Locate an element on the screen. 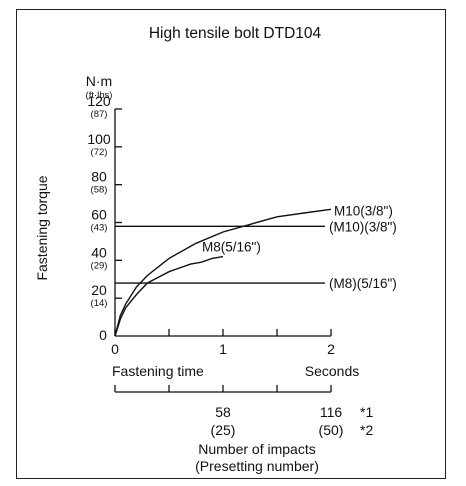 The image size is (466, 486). impacts-note-1: *1 is located at coordinates (366, 412).